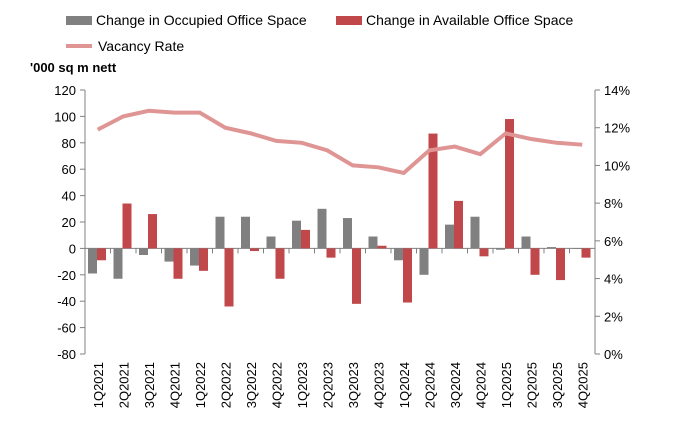 The image size is (688, 424). What do you see at coordinates (98, 385) in the screenshot?
I see `x-tick-label: 1Q2021` at bounding box center [98, 385].